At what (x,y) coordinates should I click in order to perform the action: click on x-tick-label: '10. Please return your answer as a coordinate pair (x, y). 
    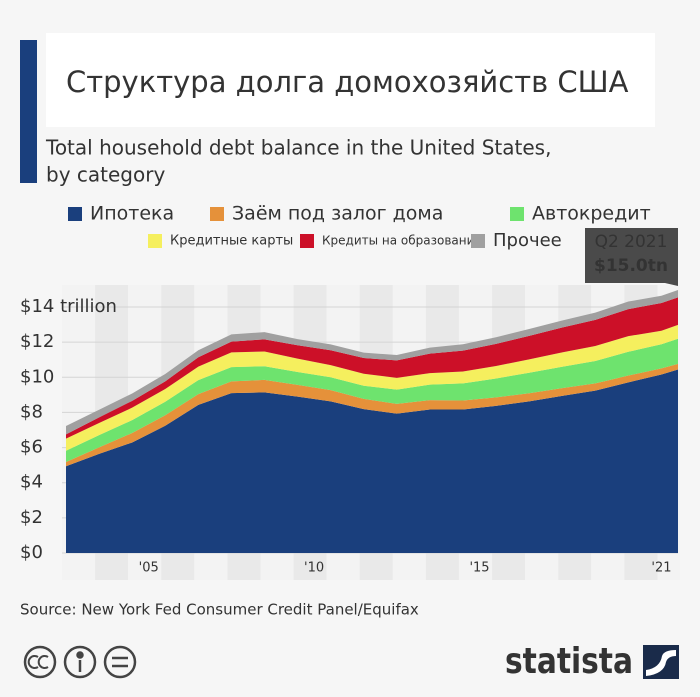
    Looking at the image, I should click on (314, 568).